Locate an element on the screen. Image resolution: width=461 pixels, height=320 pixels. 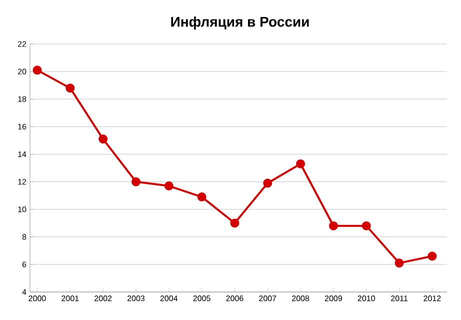
x-tick-label: 2002 is located at coordinates (103, 299).